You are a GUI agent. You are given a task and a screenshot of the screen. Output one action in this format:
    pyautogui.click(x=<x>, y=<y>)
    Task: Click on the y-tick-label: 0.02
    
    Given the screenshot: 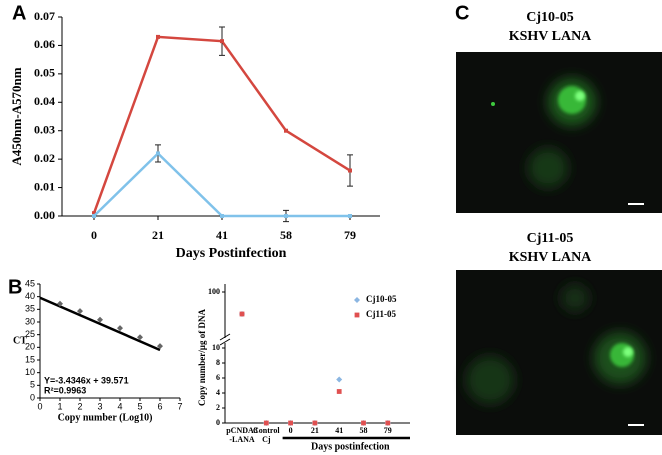 What is the action you would take?
    pyautogui.click(x=44, y=158)
    